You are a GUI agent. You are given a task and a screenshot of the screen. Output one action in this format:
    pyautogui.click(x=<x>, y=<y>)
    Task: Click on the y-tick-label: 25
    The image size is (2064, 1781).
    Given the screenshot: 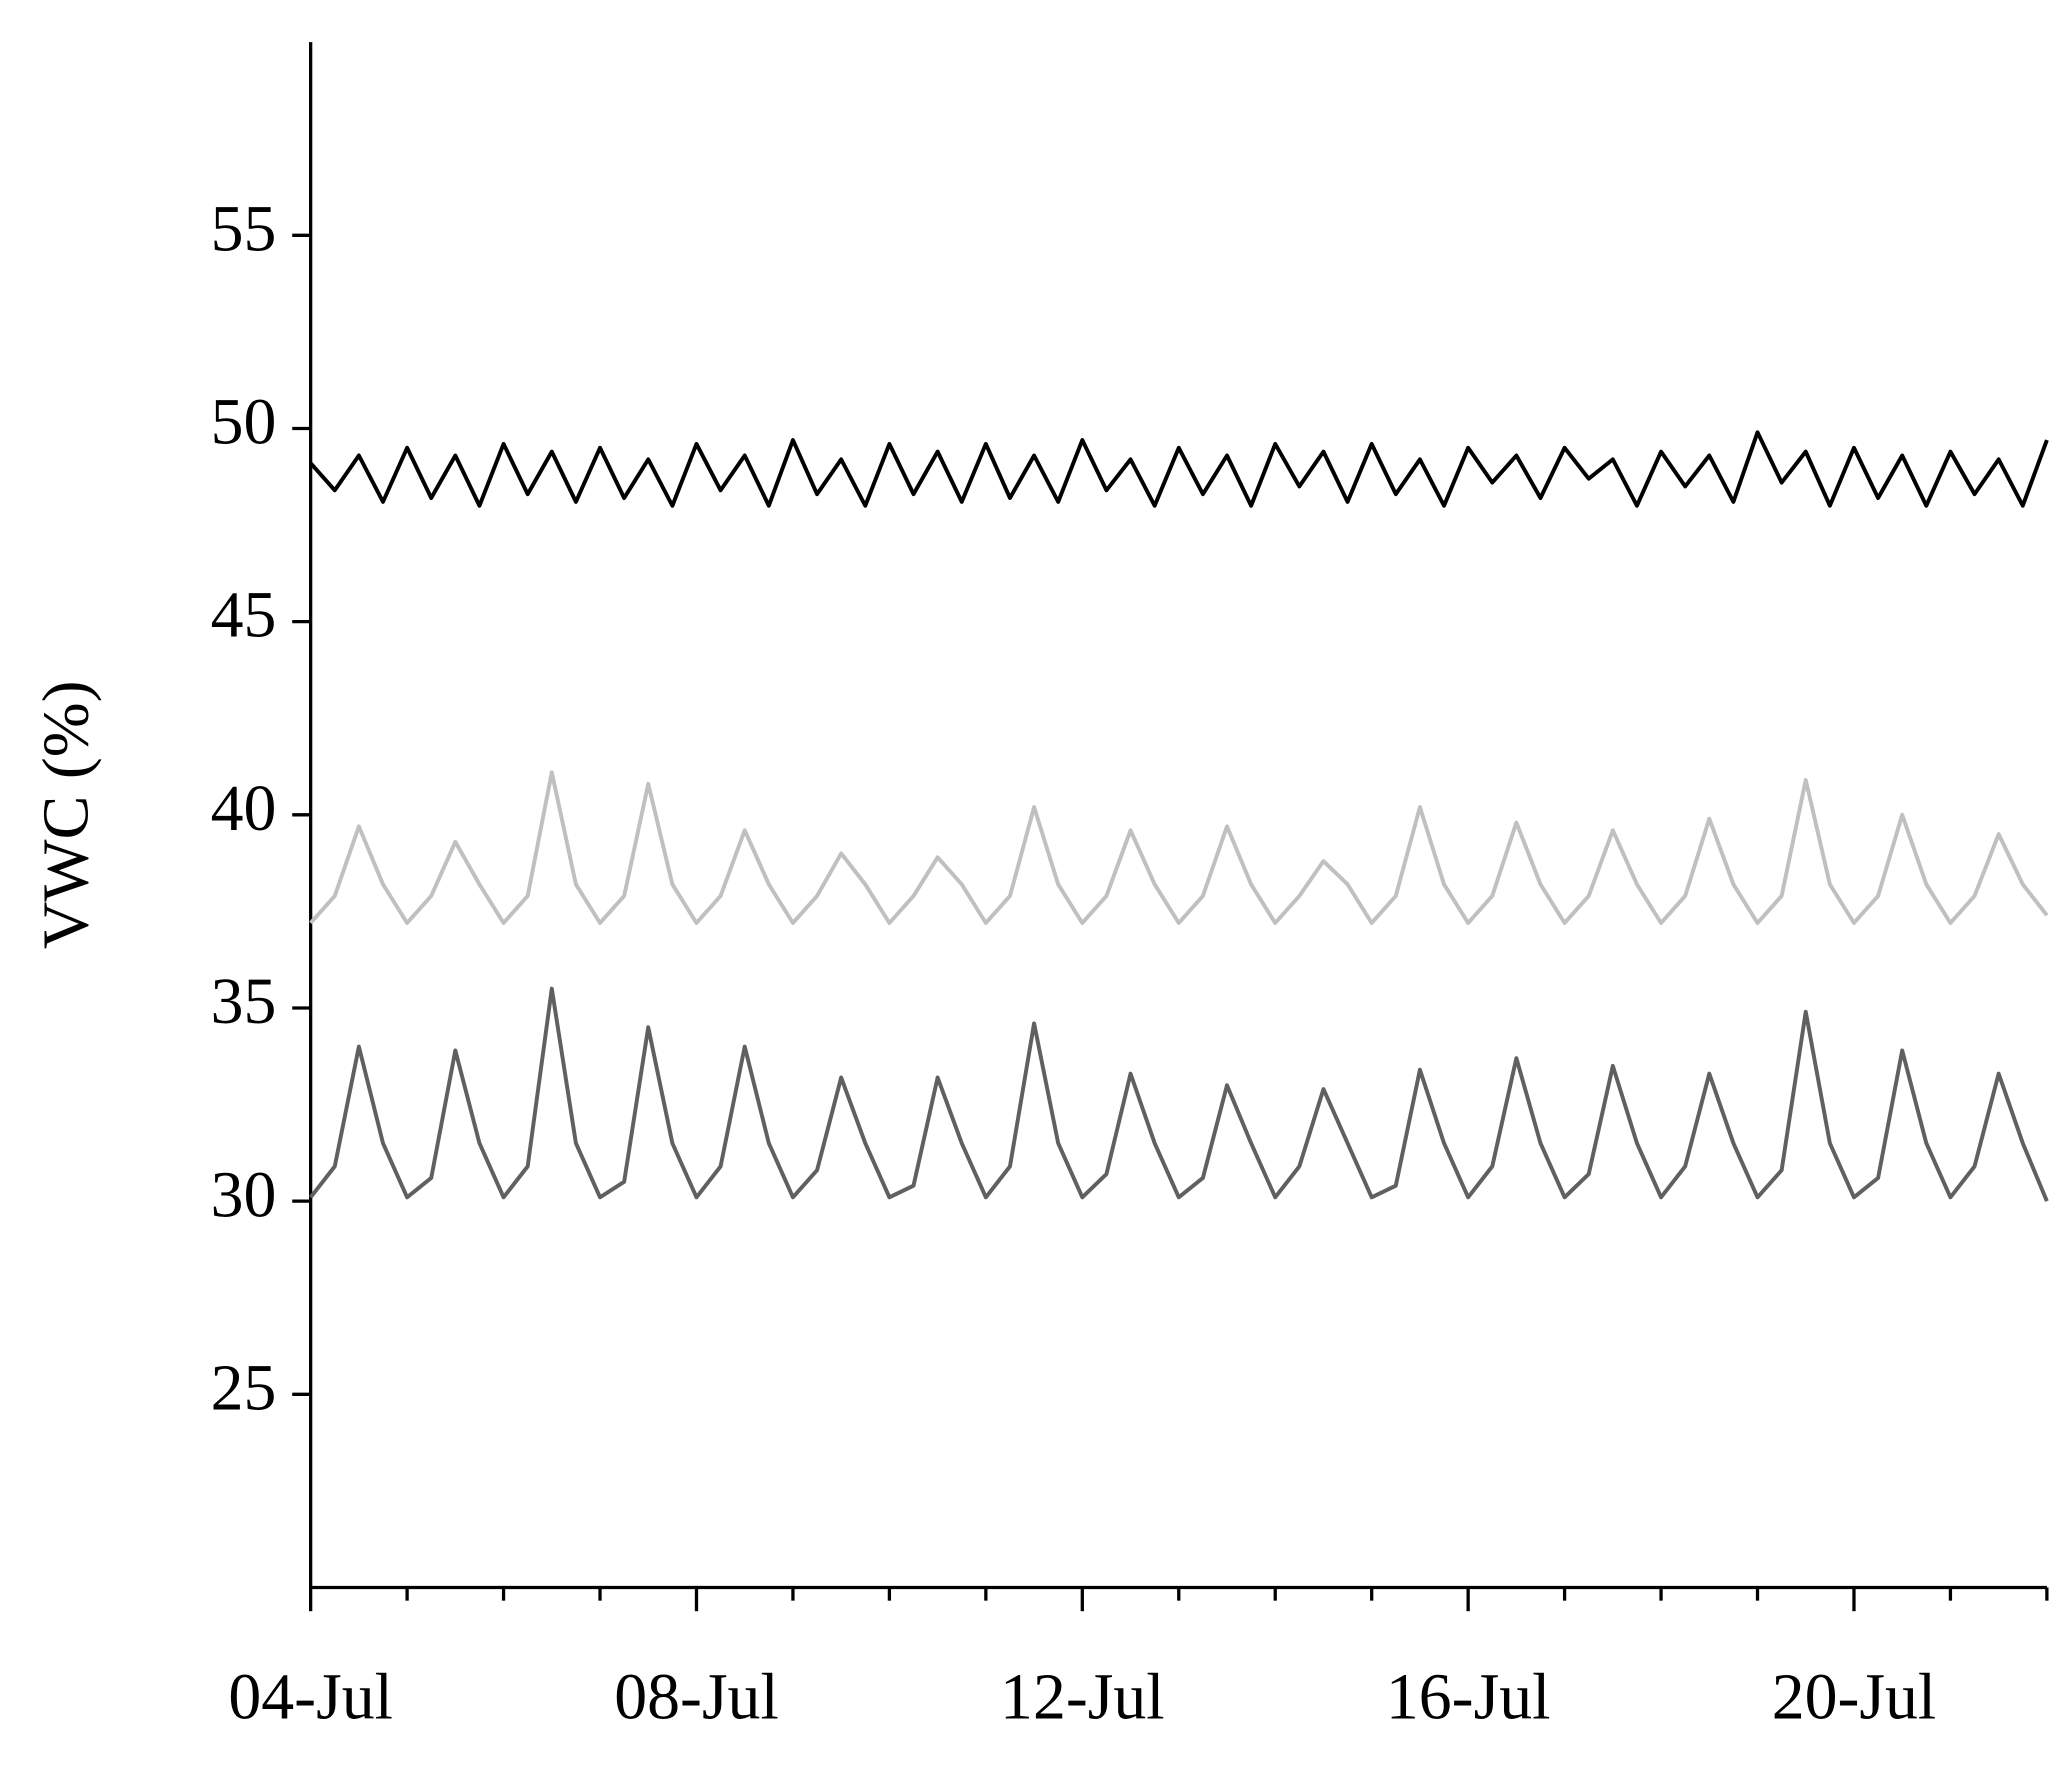 What is the action you would take?
    pyautogui.click(x=244, y=1387)
    